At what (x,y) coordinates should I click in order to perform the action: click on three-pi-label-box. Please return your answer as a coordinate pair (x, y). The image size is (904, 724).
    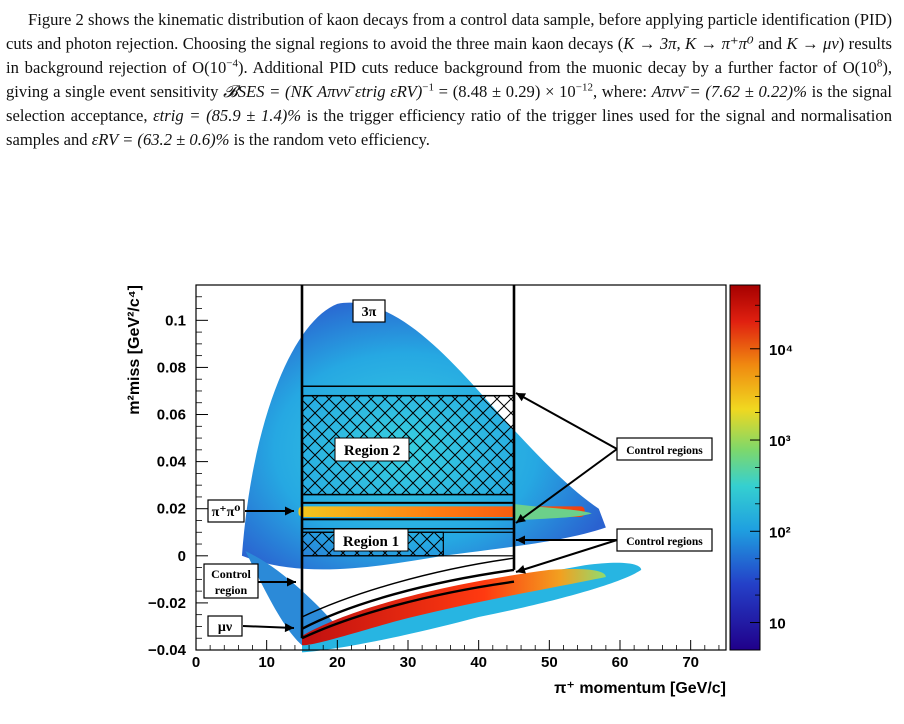
    Looking at the image, I should click on (369, 311).